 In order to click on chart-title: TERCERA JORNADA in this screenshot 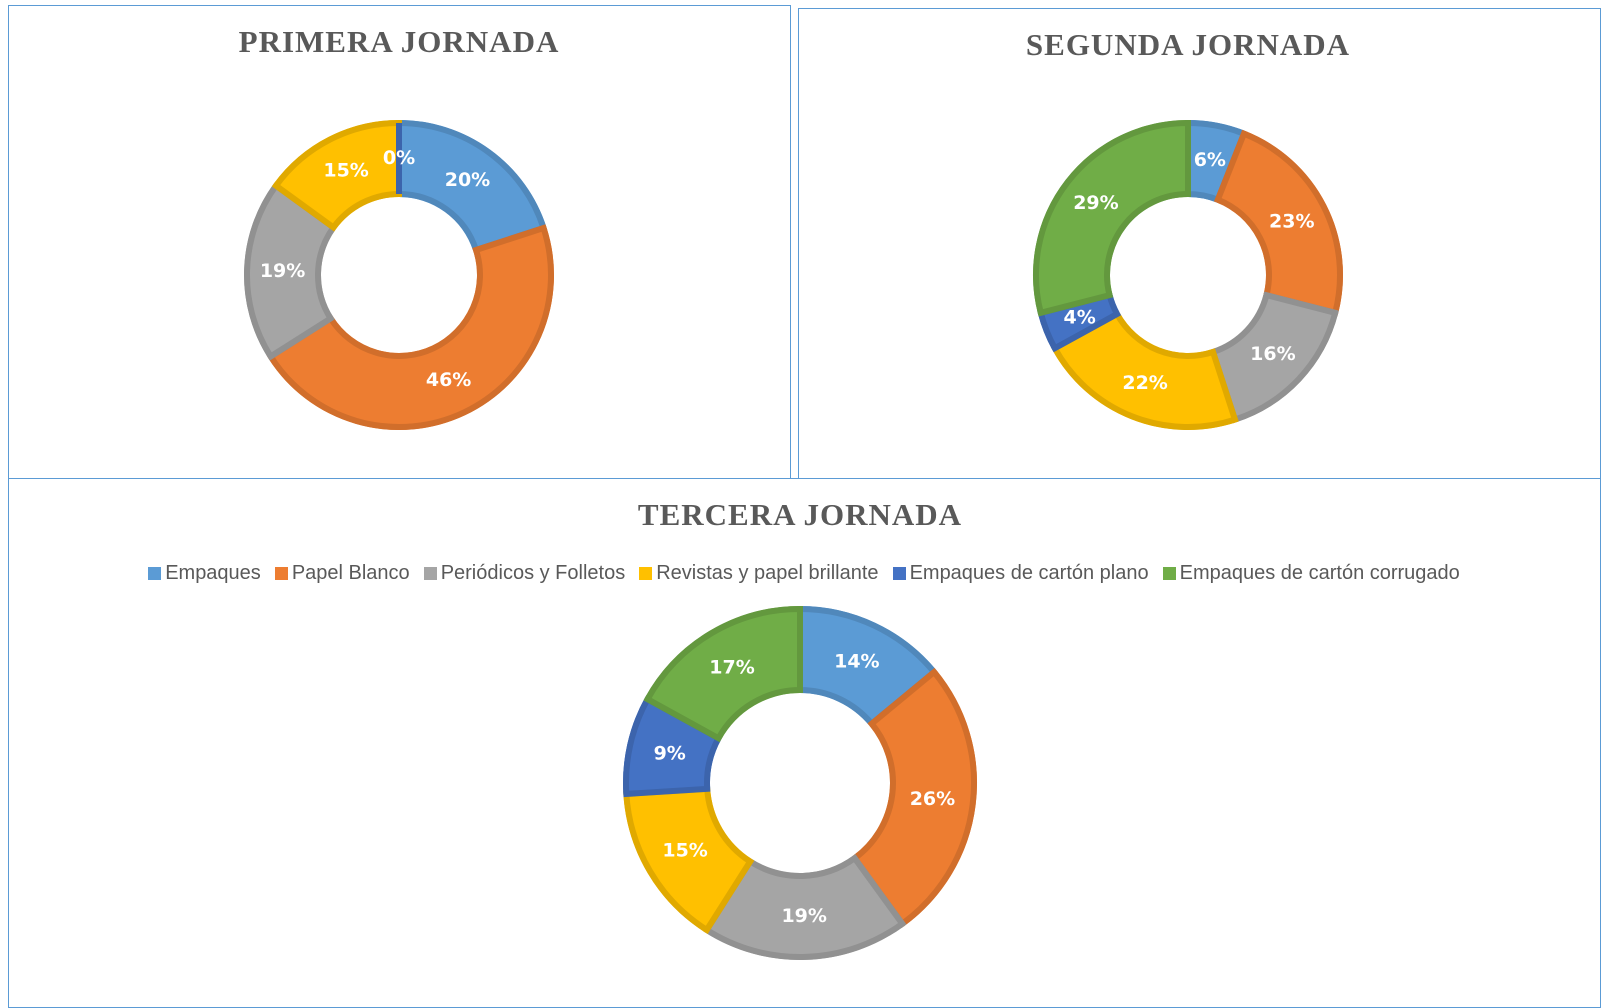, I will do `click(800, 514)`.